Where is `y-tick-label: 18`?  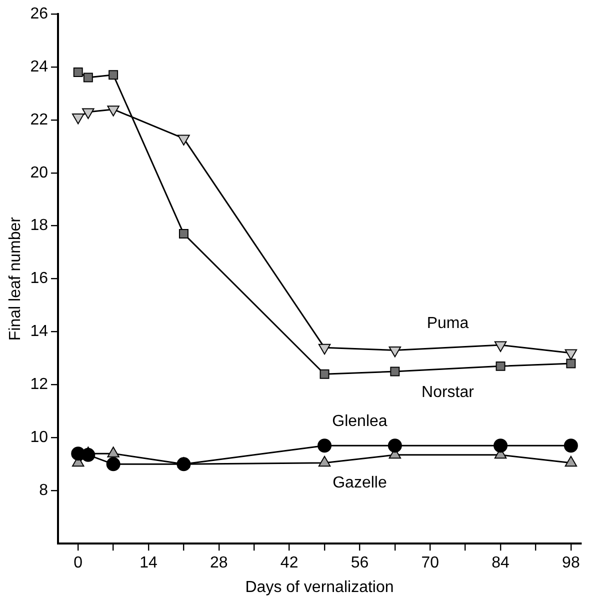 y-tick-label: 18 is located at coordinates (39, 225).